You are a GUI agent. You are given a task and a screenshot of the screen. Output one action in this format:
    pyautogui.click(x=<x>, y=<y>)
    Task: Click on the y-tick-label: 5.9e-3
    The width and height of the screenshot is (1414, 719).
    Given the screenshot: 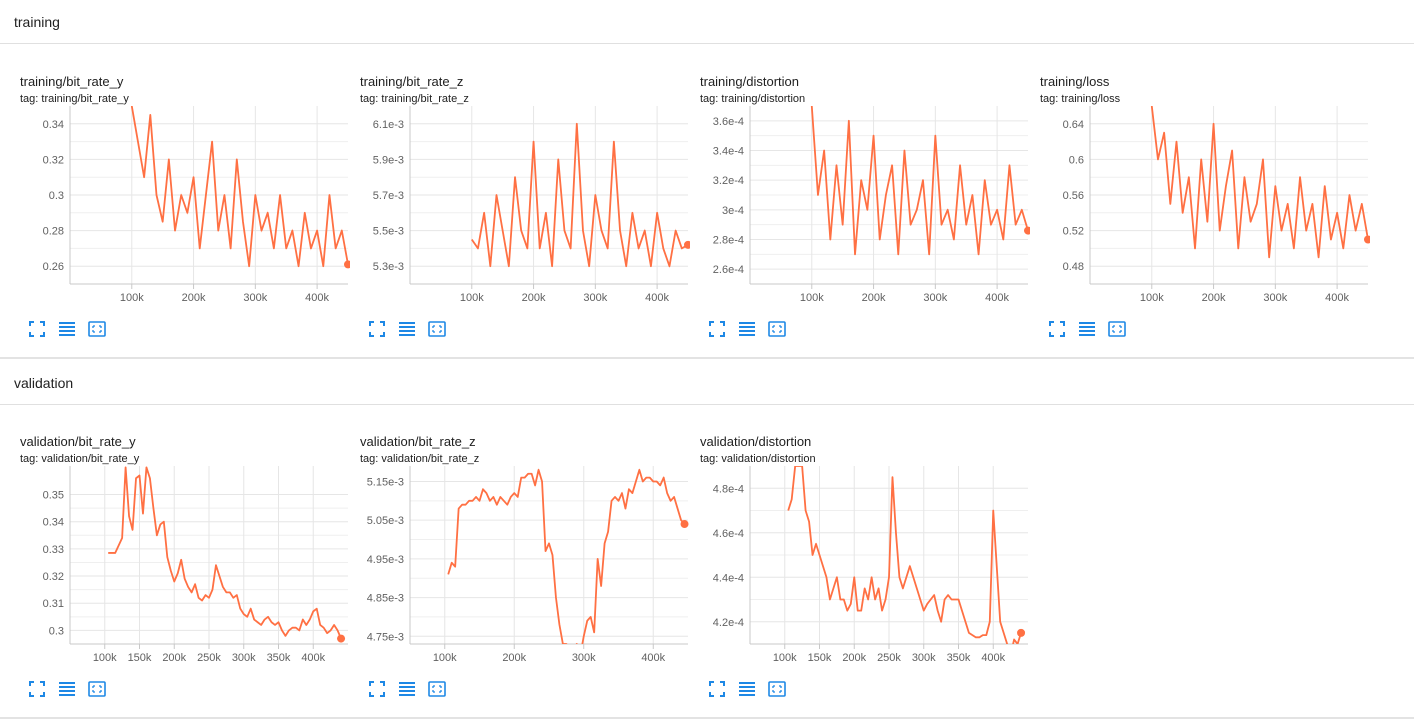 What is the action you would take?
    pyautogui.click(x=388, y=160)
    